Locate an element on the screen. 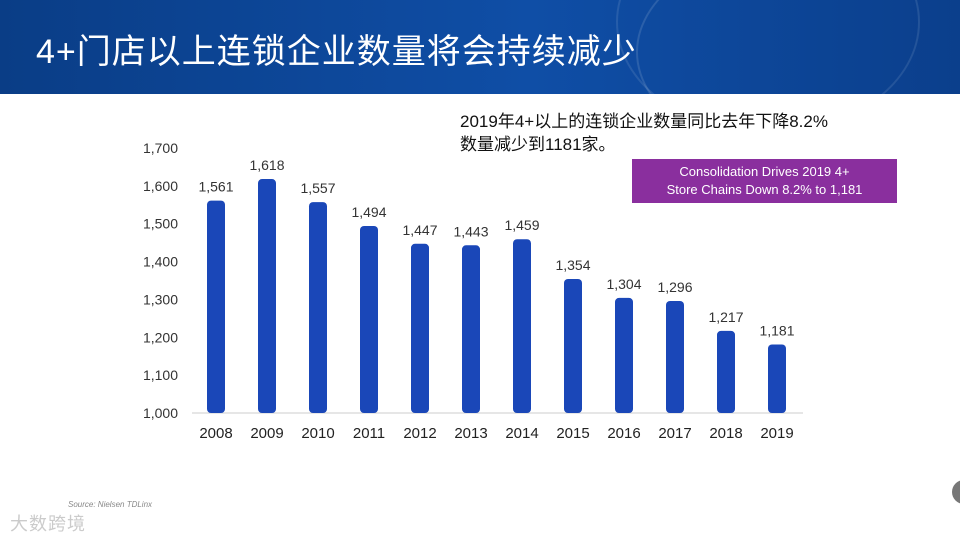  badge-line-1: Consolidation Drives 2019 4+ is located at coordinates (764, 171).